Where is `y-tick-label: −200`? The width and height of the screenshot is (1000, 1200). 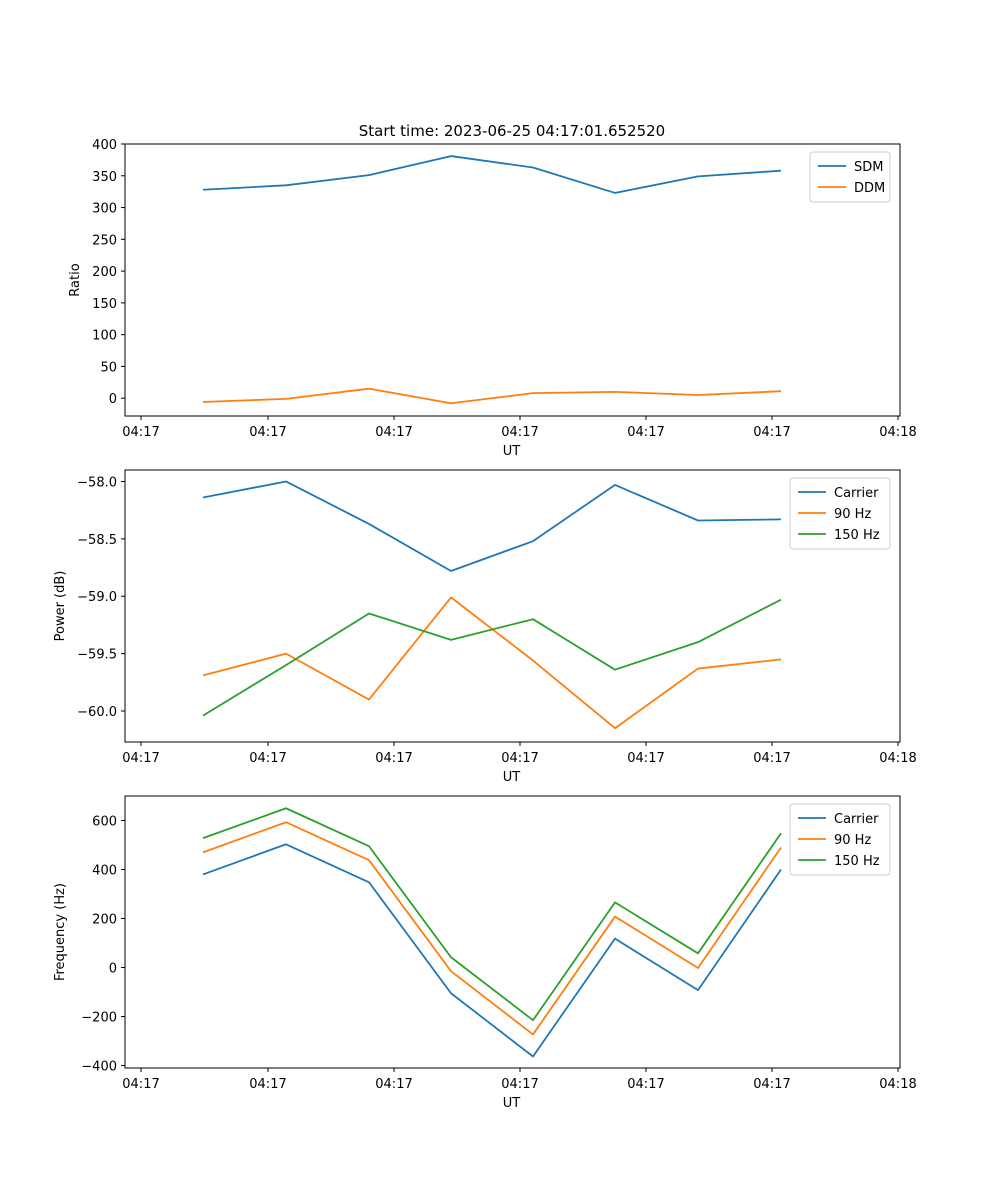 y-tick-label: −200 is located at coordinates (99, 1018).